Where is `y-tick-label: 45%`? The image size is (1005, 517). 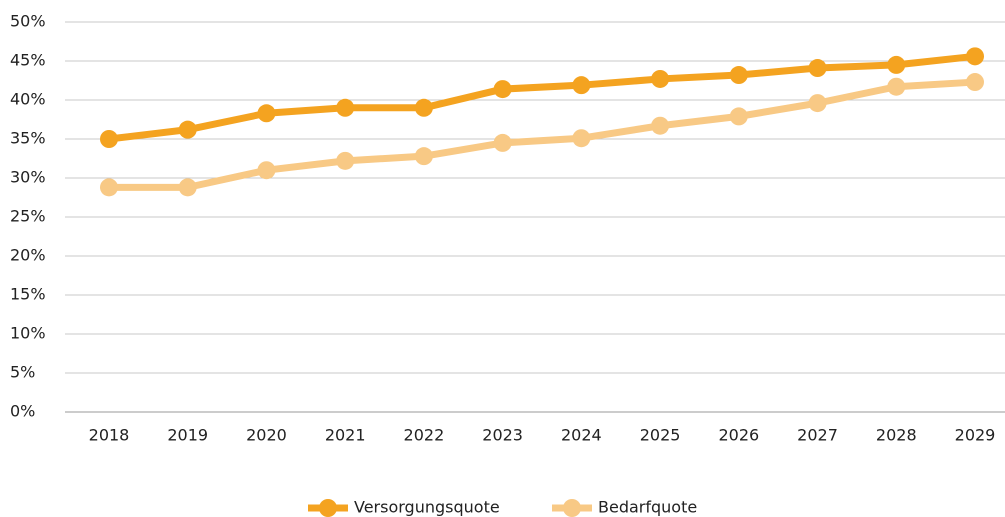
y-tick-label: 45% is located at coordinates (28, 60).